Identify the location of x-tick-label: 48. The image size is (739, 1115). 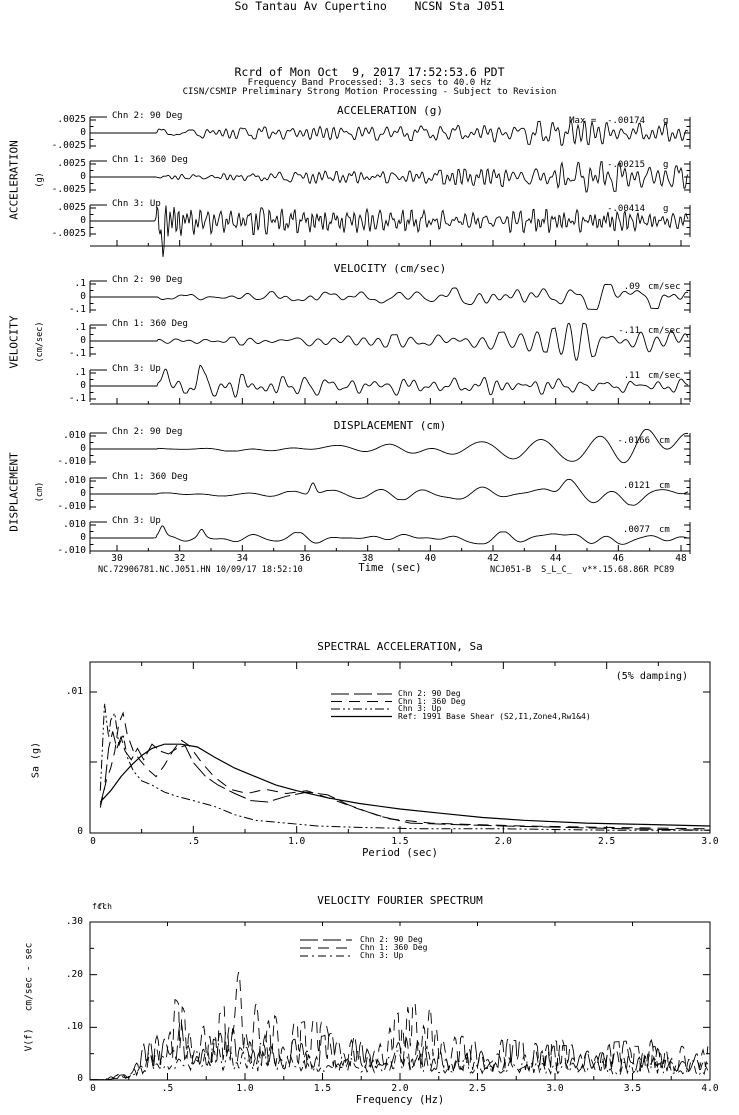
(681, 558).